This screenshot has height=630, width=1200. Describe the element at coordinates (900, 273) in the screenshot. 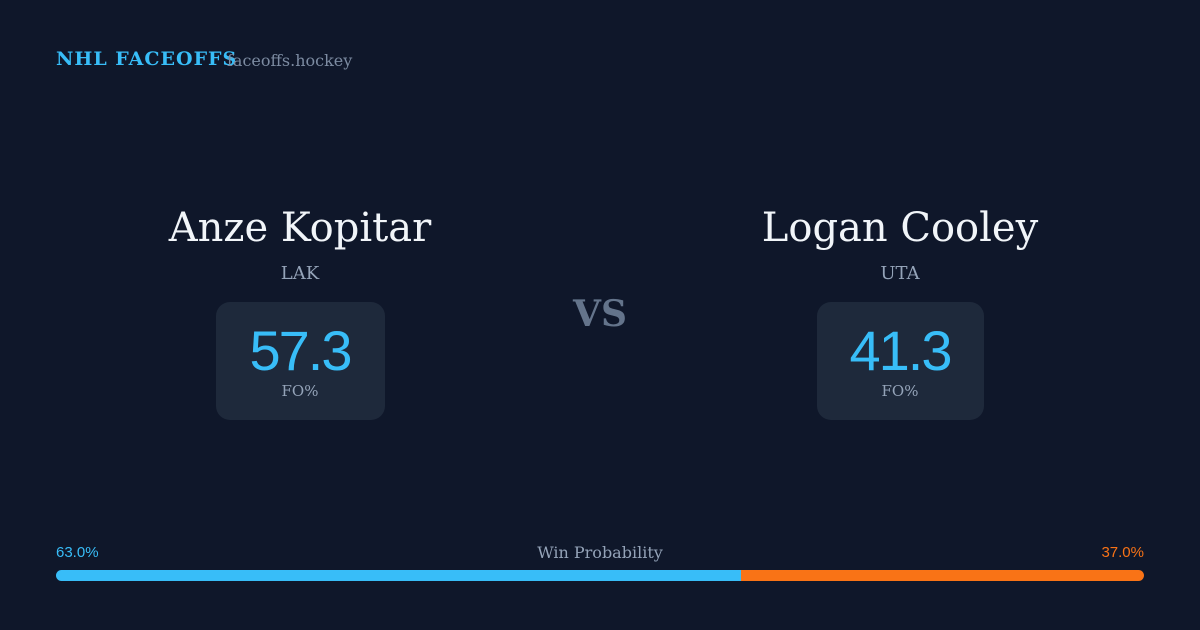

I see `player-team: UTA` at that location.